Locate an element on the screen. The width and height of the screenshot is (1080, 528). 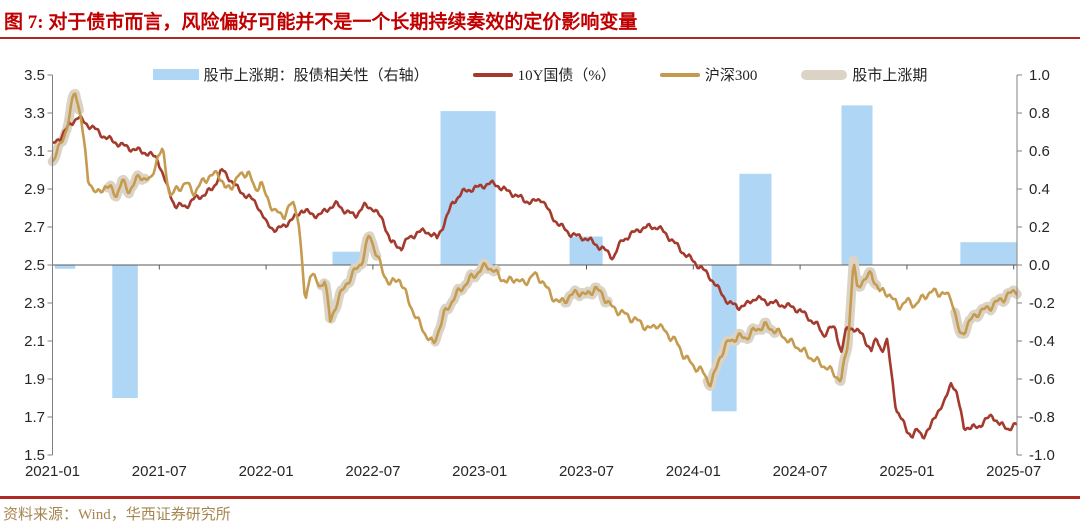
left-axis-label: 1.5 is located at coordinates (34, 455).